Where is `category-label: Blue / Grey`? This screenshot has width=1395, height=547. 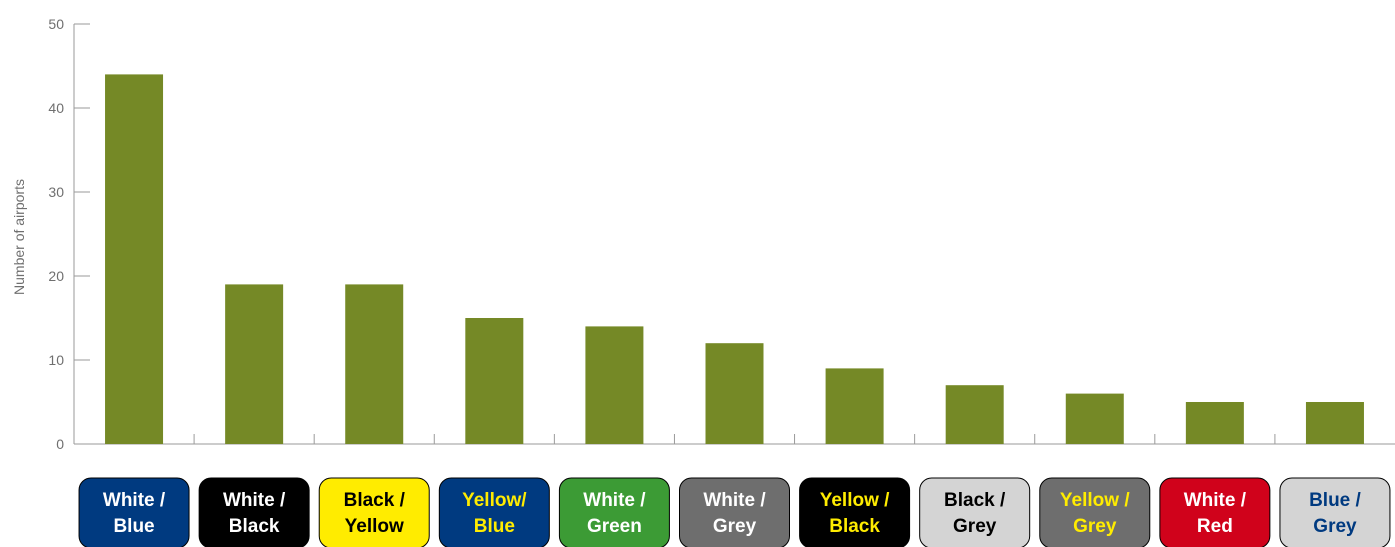 category-label: Blue / Grey is located at coordinates (1335, 512).